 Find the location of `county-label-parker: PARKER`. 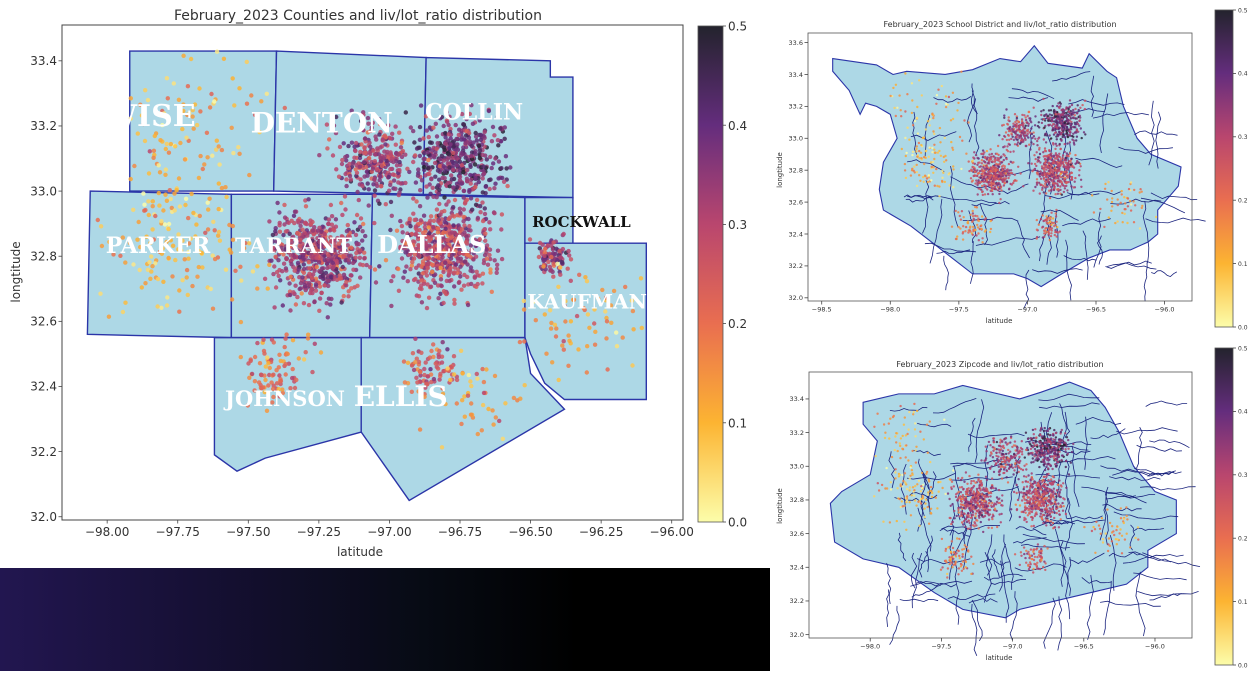

county-label-parker: PARKER is located at coordinates (158, 246).